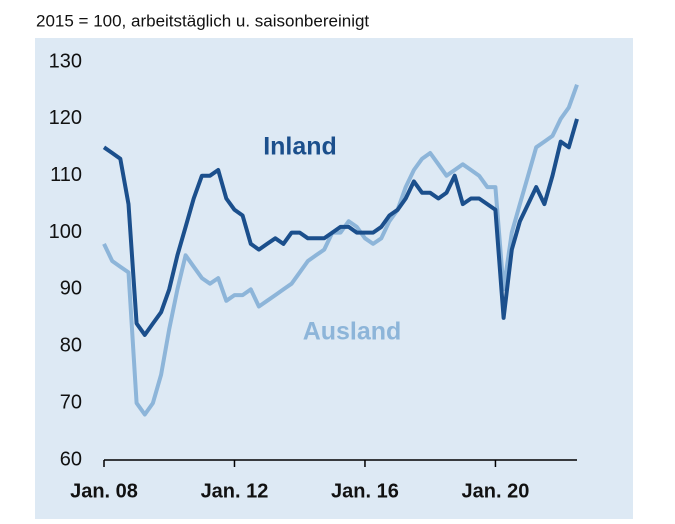  I want to click on y-tick-label: 70, so click(71, 402).